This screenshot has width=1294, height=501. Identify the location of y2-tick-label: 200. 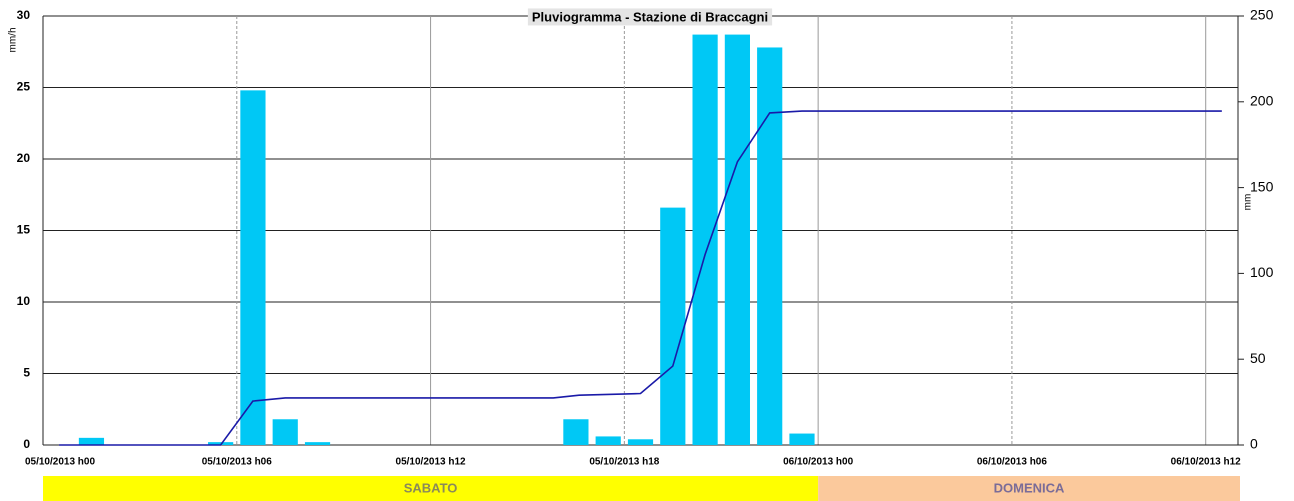
(1262, 101).